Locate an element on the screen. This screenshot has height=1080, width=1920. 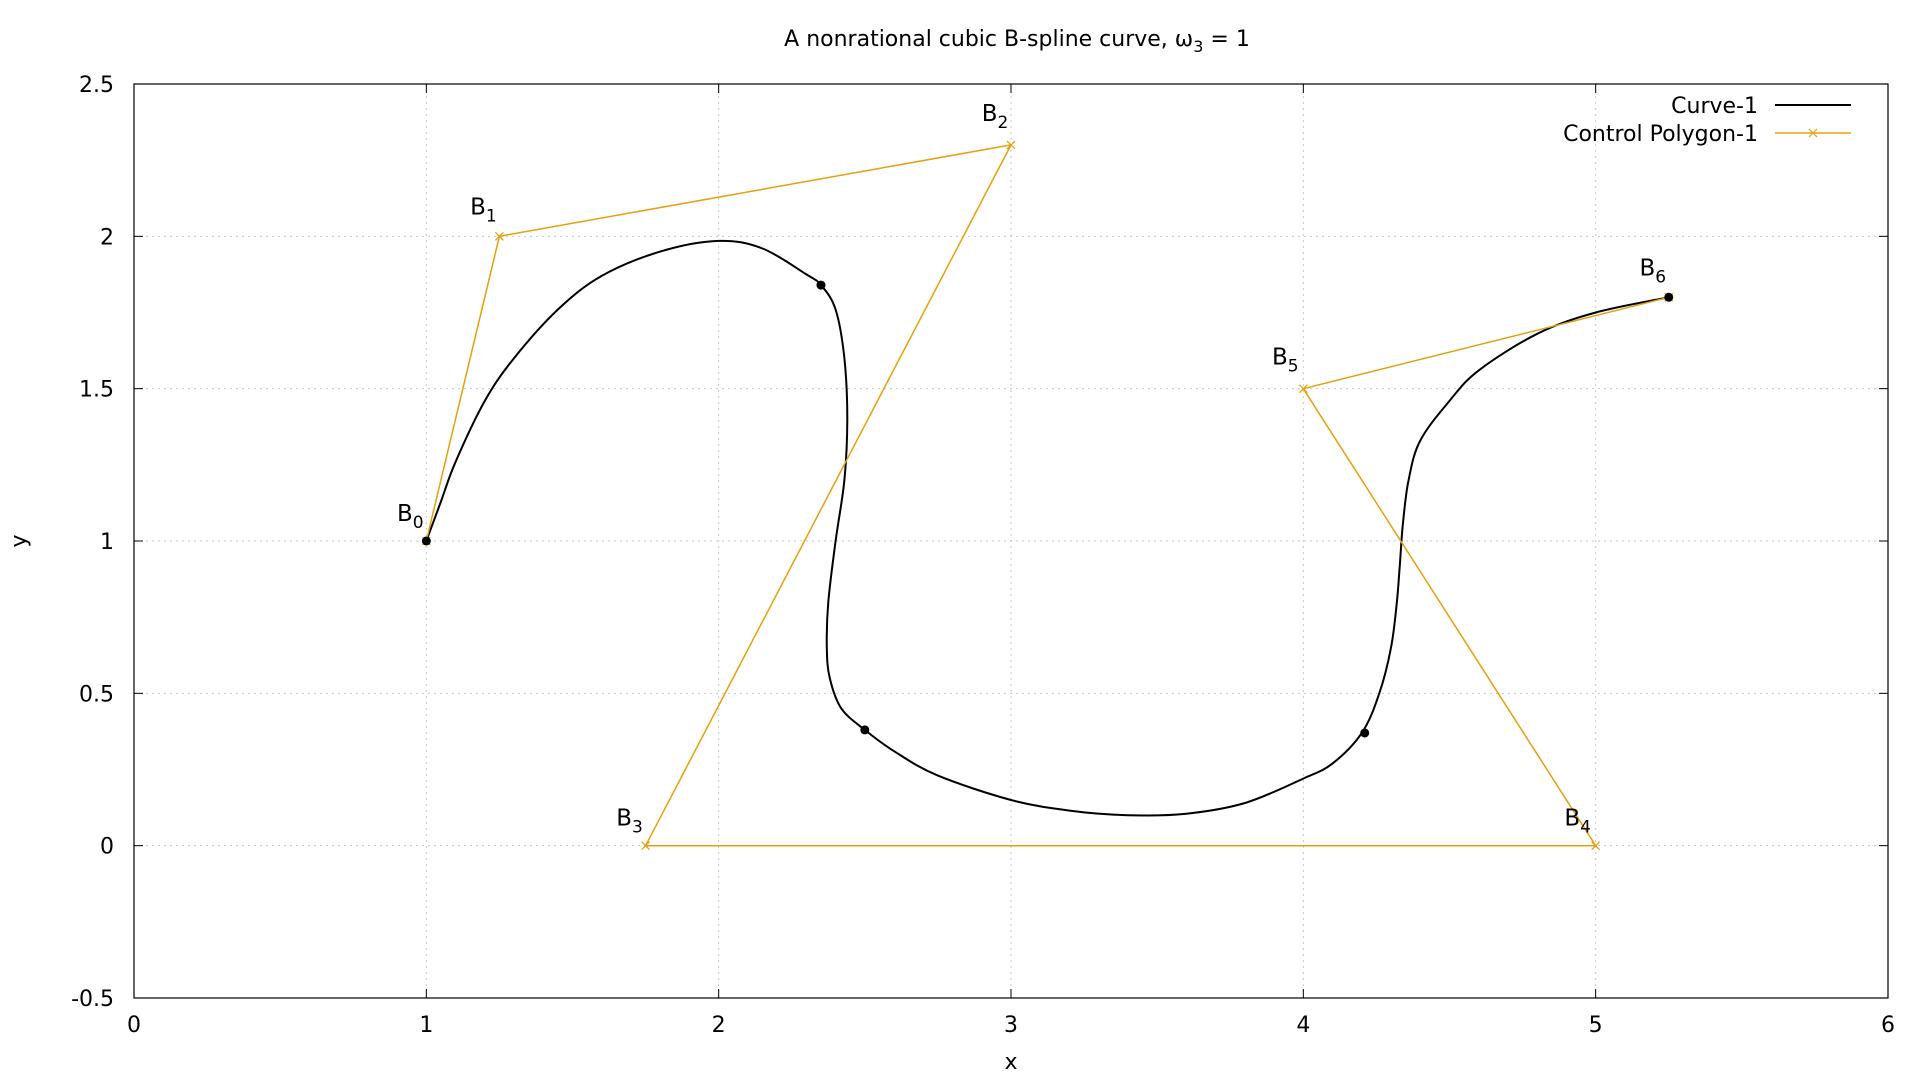
x-tick-label: 1 is located at coordinates (426, 1025).